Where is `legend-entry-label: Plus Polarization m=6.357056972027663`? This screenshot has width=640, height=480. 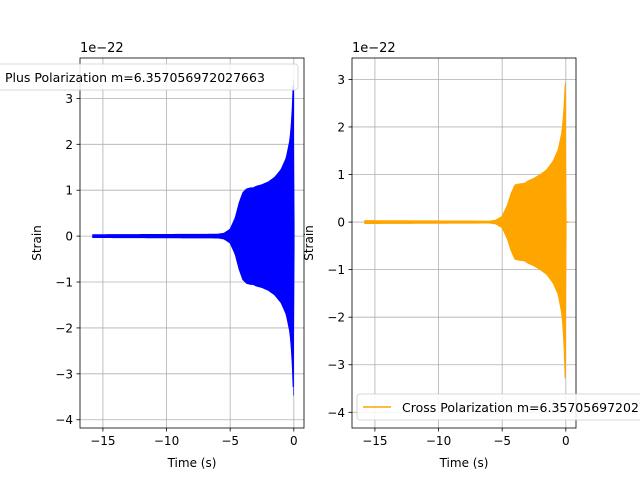 legend-entry-label: Plus Polarization m=6.357056972027663 is located at coordinates (135, 77).